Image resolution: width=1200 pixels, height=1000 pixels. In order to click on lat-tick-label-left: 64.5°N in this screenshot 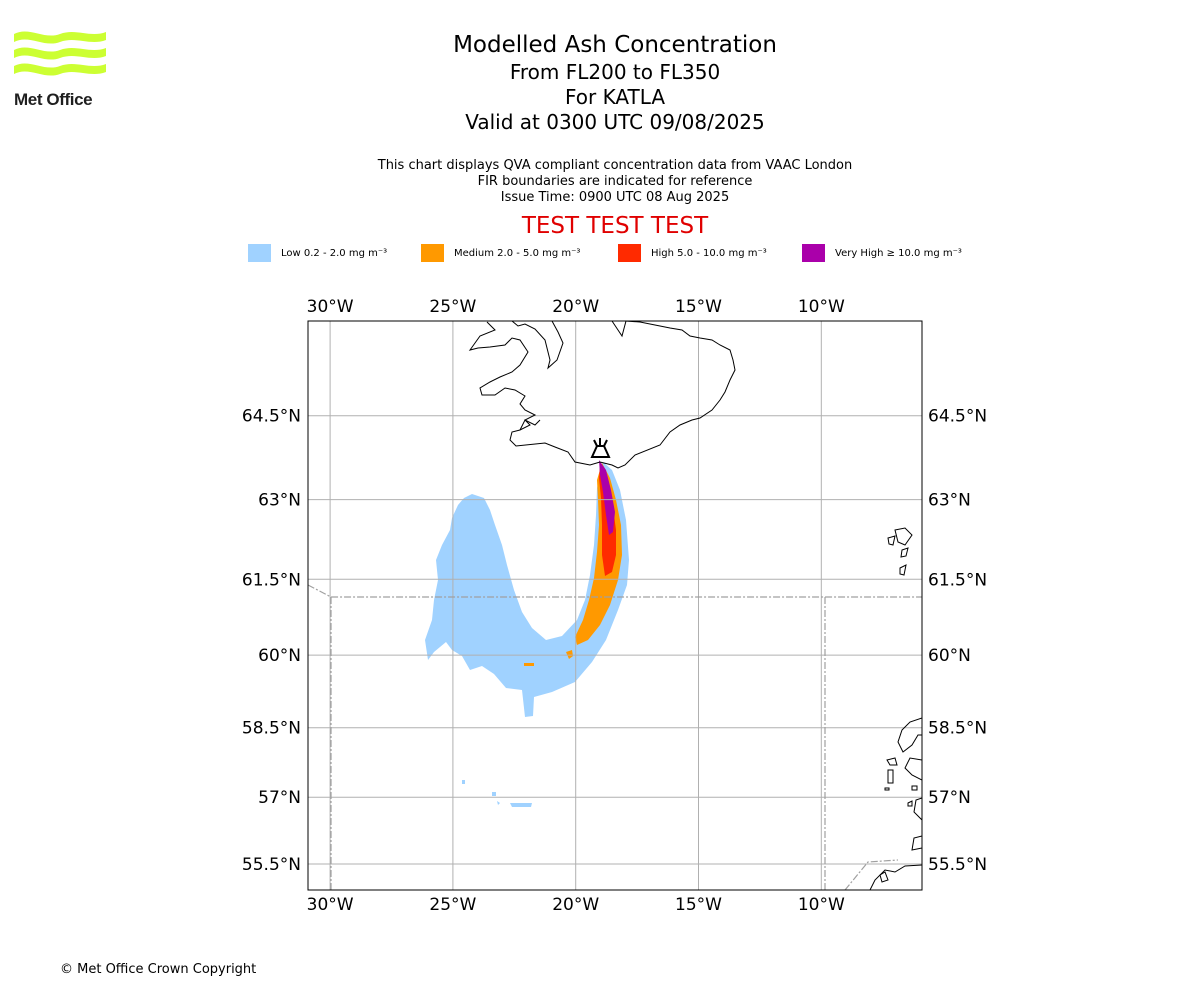, I will do `click(271, 417)`.